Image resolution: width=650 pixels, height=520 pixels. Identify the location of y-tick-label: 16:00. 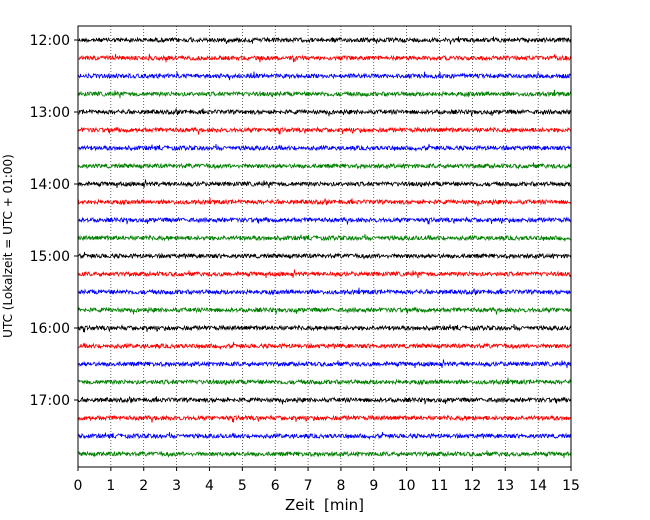
(50, 329).